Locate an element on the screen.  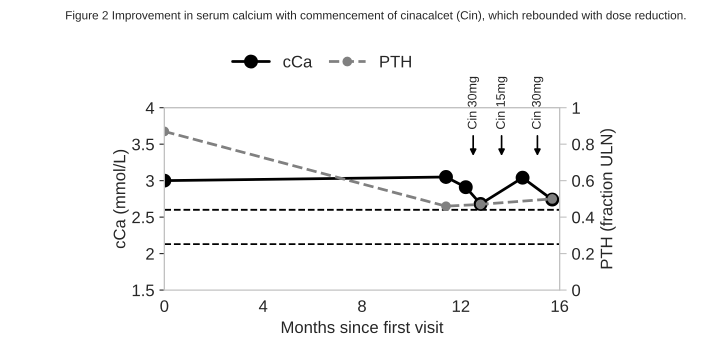
x-tick-label: 12 is located at coordinates (461, 306).